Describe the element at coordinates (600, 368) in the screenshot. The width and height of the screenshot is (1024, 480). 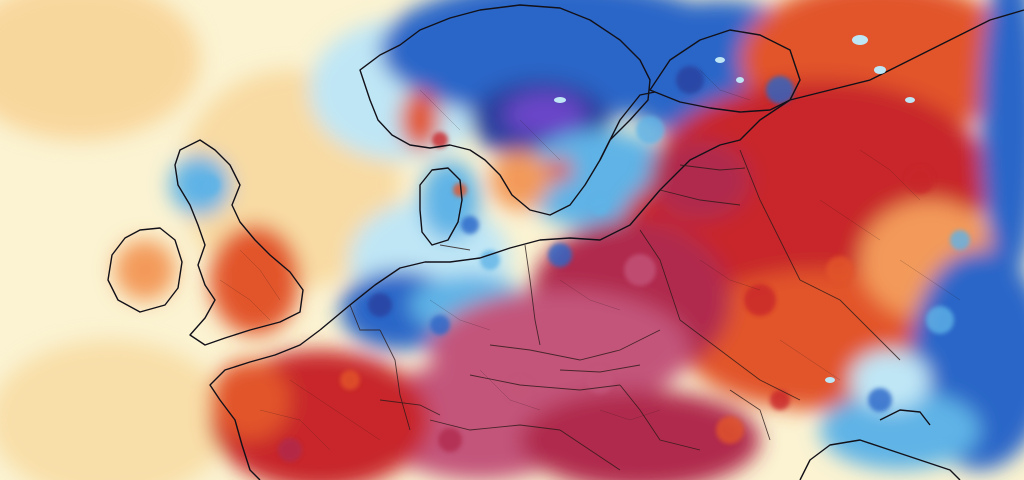
I see `border-slovakia` at that location.